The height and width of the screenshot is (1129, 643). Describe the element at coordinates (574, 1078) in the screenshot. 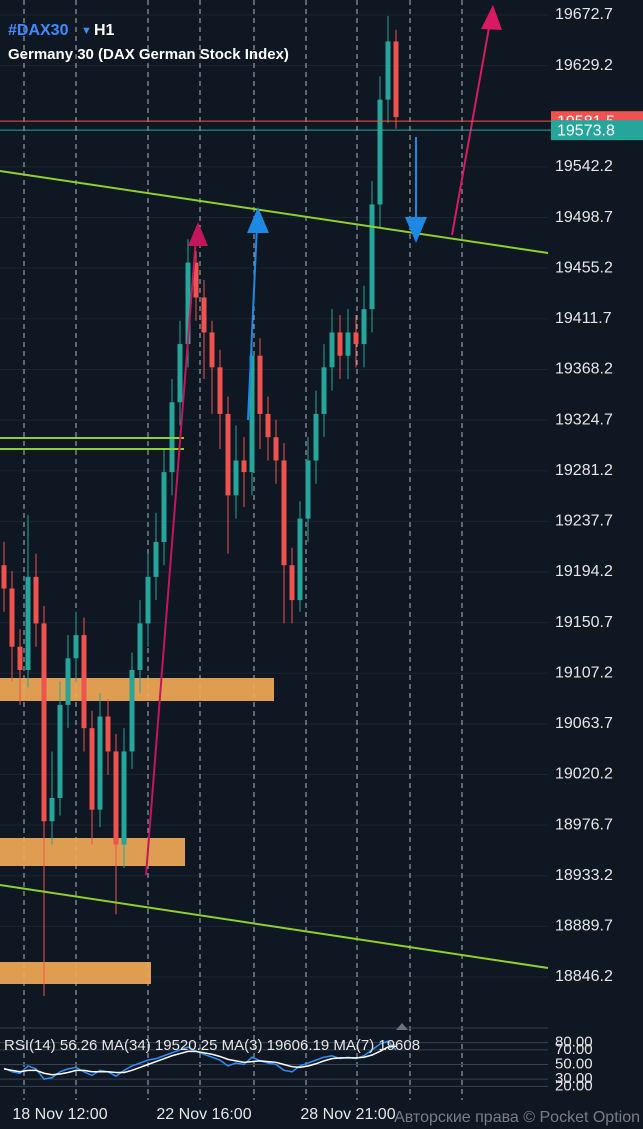

I see `rsi-tick-label: 30.00` at that location.